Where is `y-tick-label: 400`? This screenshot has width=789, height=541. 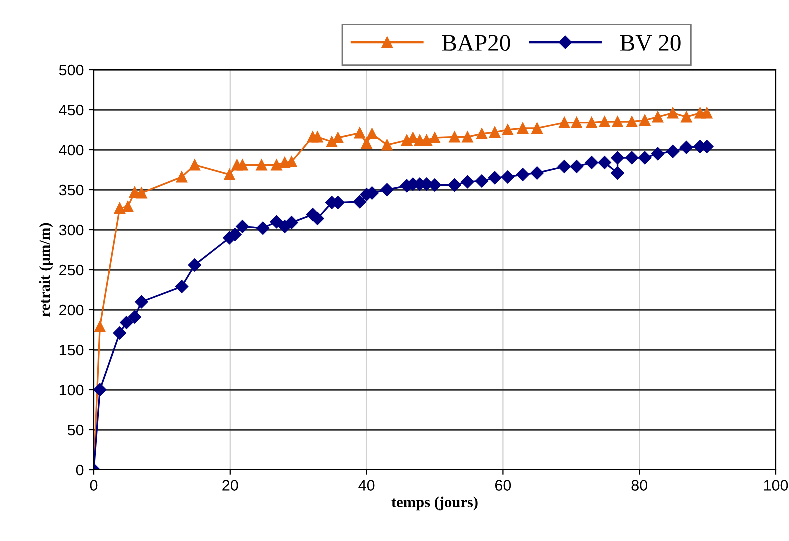 y-tick-label: 400 is located at coordinates (71, 150).